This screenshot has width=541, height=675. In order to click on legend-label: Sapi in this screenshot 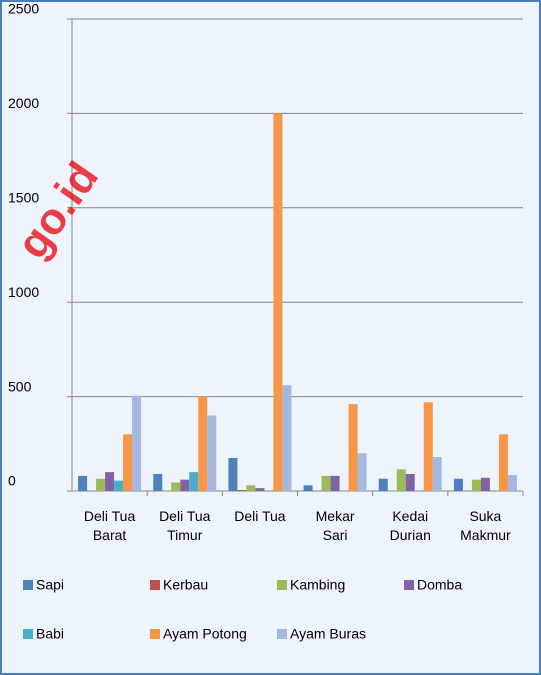, I will do `click(50, 585)`.